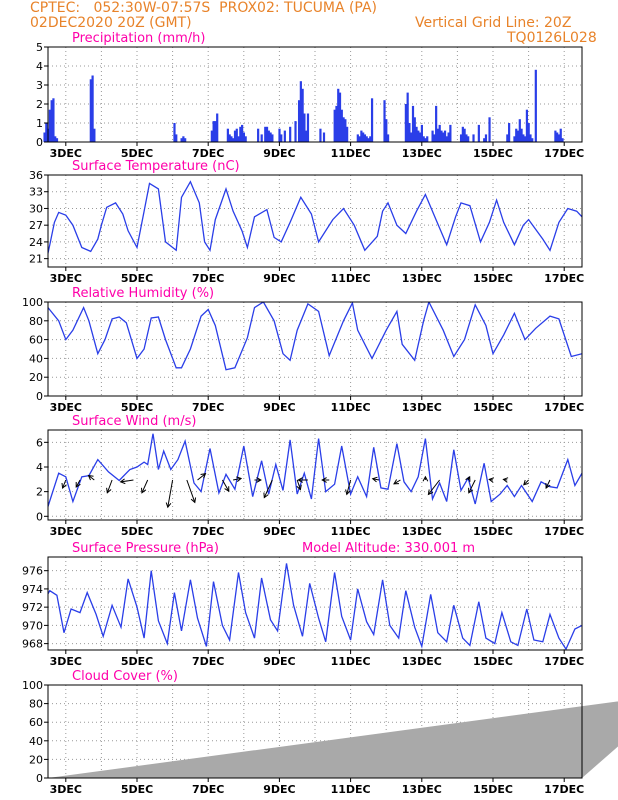 This screenshot has width=618, height=800. What do you see at coordinates (32, 644) in the screenshot?
I see `y-tick-label: 968` at bounding box center [32, 644].